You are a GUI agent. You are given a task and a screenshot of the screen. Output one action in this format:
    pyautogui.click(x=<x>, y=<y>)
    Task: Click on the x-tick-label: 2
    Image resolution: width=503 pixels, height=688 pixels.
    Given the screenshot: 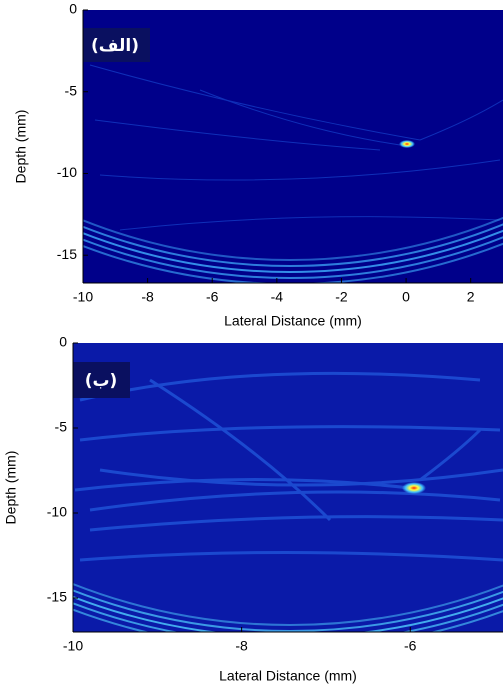 What is the action you would take?
    pyautogui.click(x=471, y=297)
    